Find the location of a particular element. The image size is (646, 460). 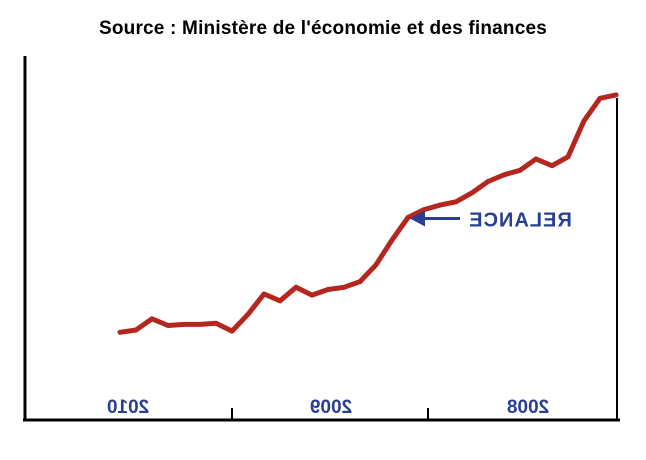

annotation-arrow-head is located at coordinates (417, 218).